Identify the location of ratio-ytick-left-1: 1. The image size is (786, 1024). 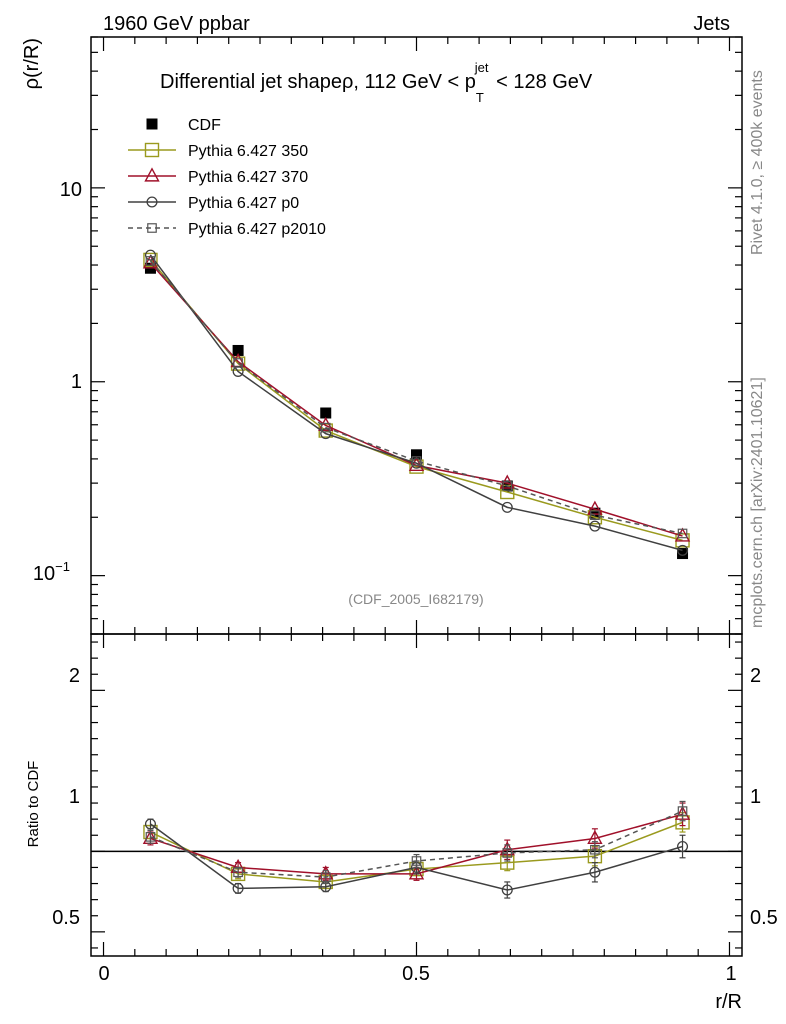
(74, 797).